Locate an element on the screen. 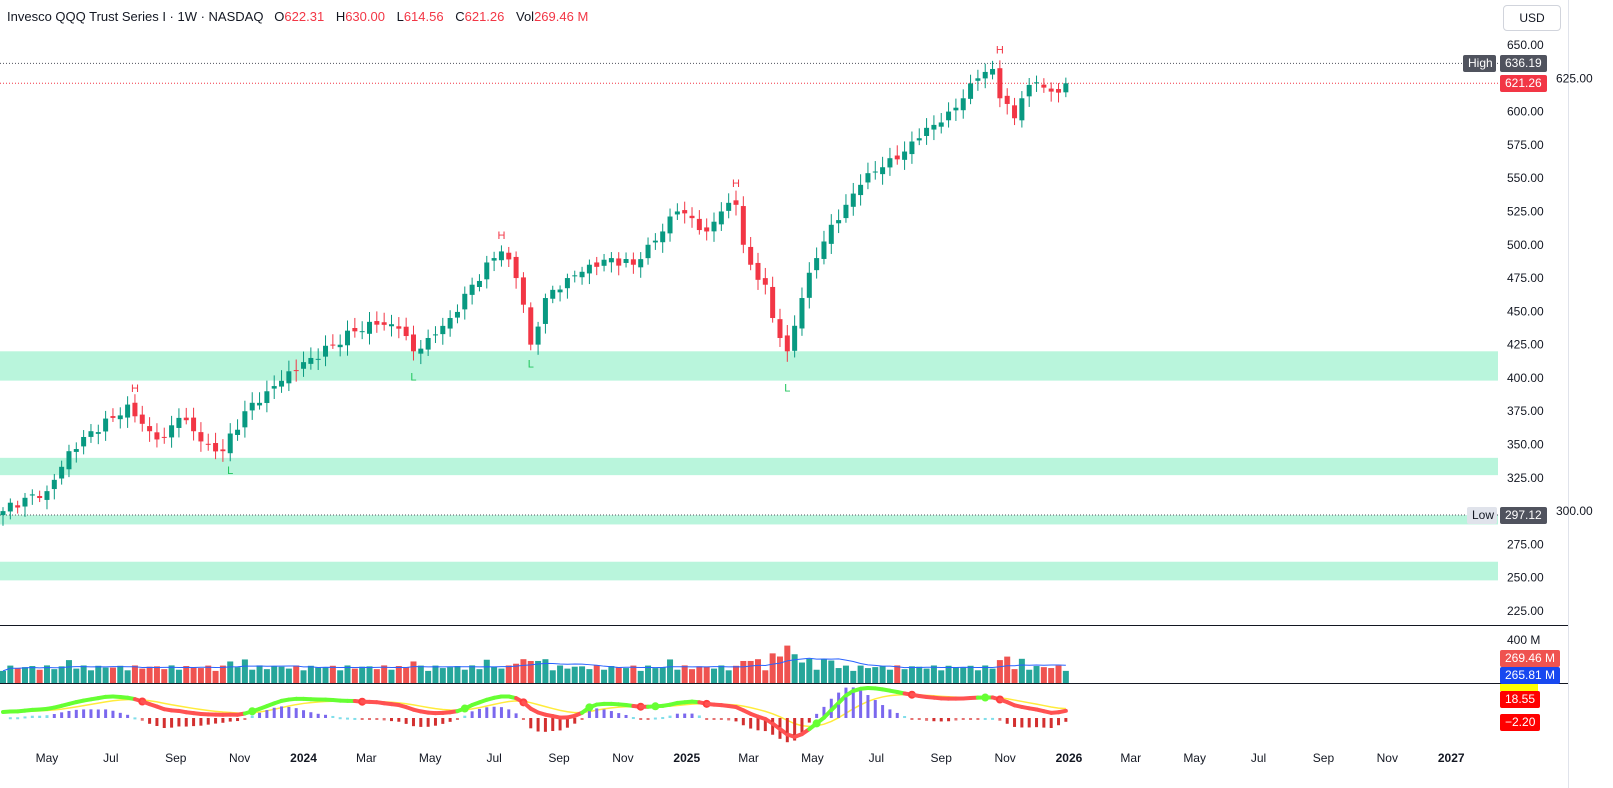  close-label: C is located at coordinates (460, 16).